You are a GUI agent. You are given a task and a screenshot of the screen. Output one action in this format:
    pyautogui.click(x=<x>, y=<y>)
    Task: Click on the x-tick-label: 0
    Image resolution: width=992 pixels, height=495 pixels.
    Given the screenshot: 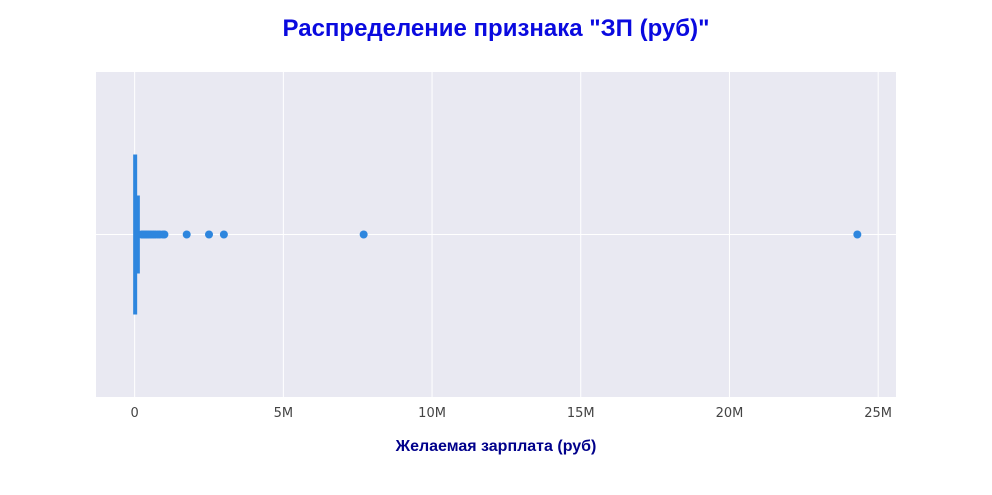 What is the action you would take?
    pyautogui.click(x=135, y=413)
    